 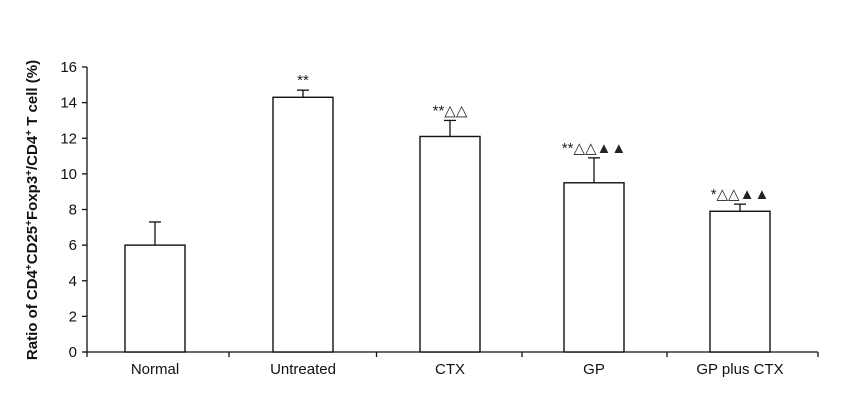 I want to click on y-tick-label: 2, so click(x=73, y=316).